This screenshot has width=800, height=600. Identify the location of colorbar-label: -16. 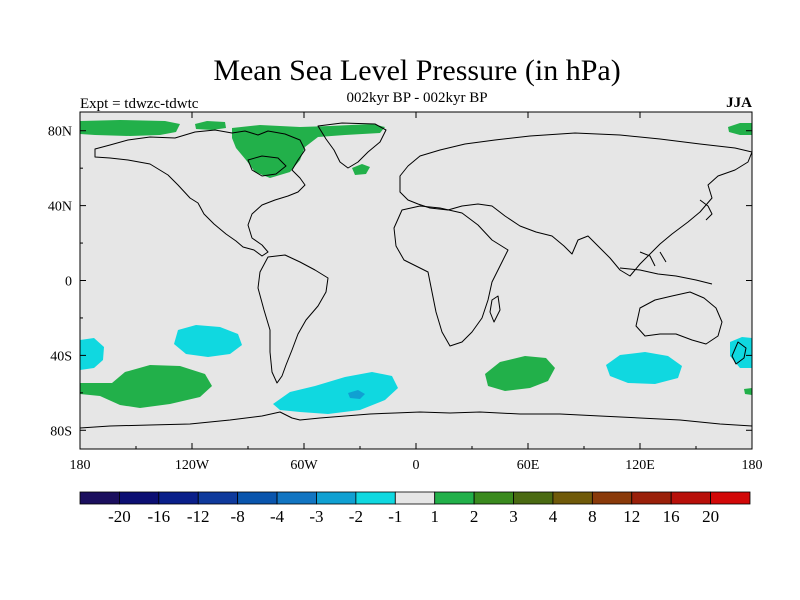
(158, 516).